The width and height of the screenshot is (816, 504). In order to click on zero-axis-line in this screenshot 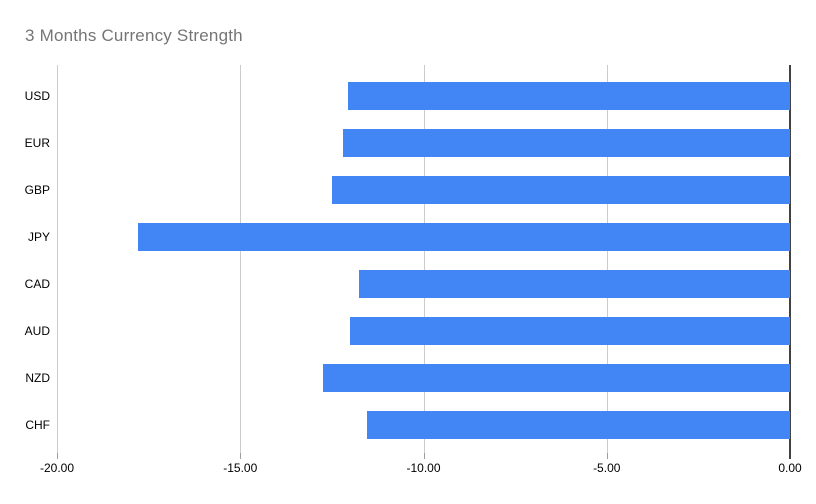, I will do `click(790, 259)`.